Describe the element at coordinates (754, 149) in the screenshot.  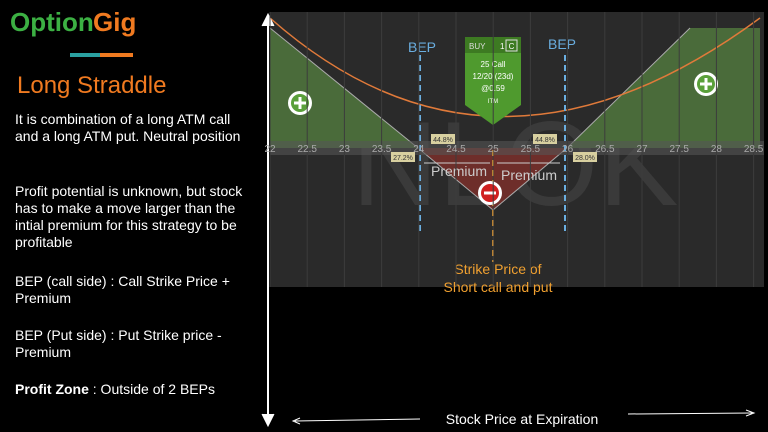
I see `x-tick-label: 28.5` at that location.